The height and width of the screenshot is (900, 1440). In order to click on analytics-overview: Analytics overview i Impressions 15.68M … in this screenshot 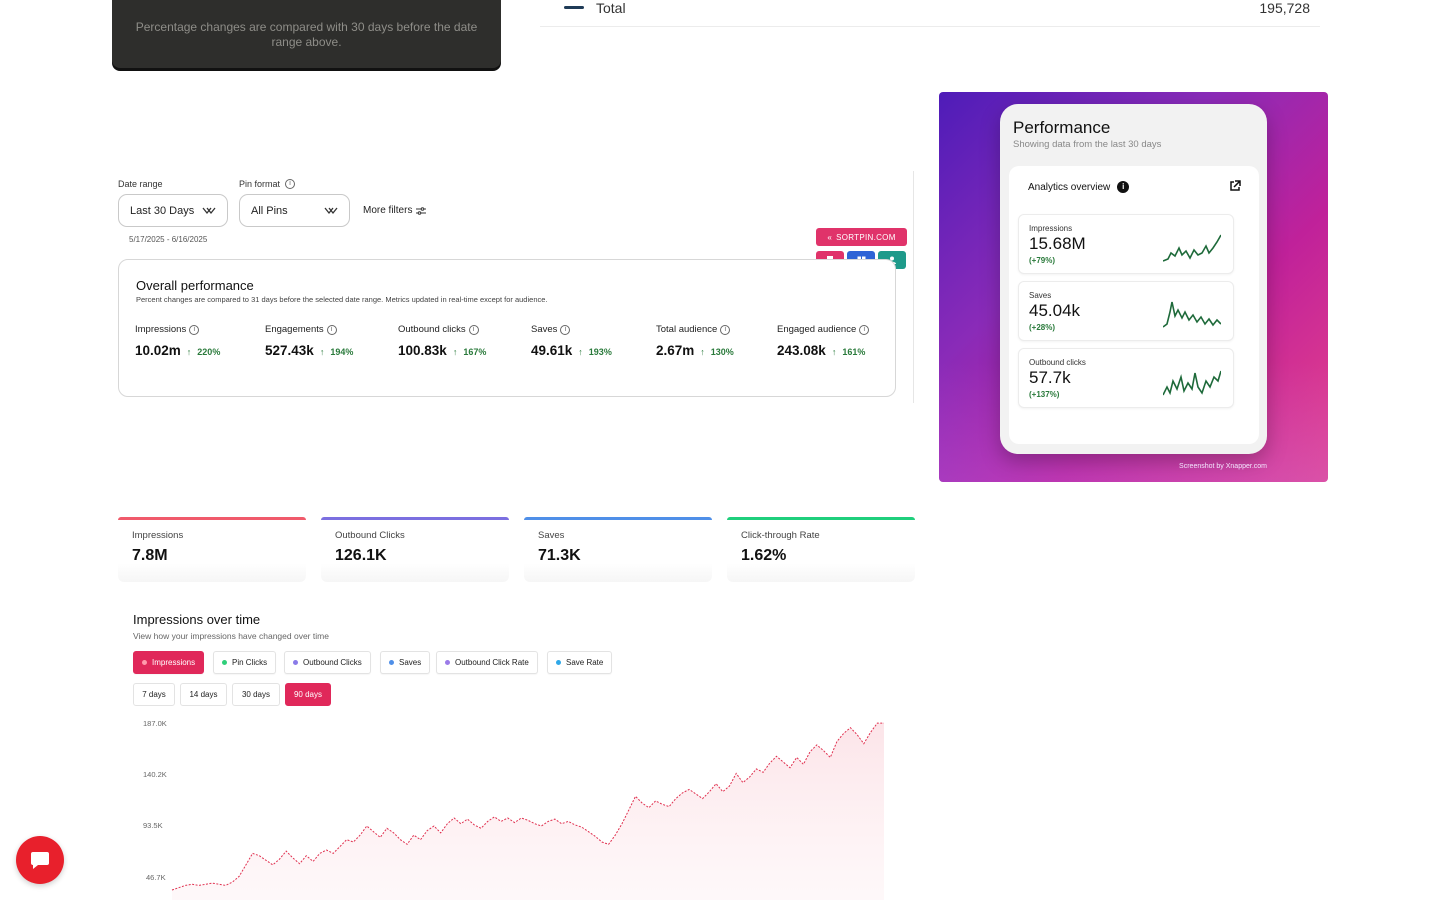, I will do `click(1134, 305)`.